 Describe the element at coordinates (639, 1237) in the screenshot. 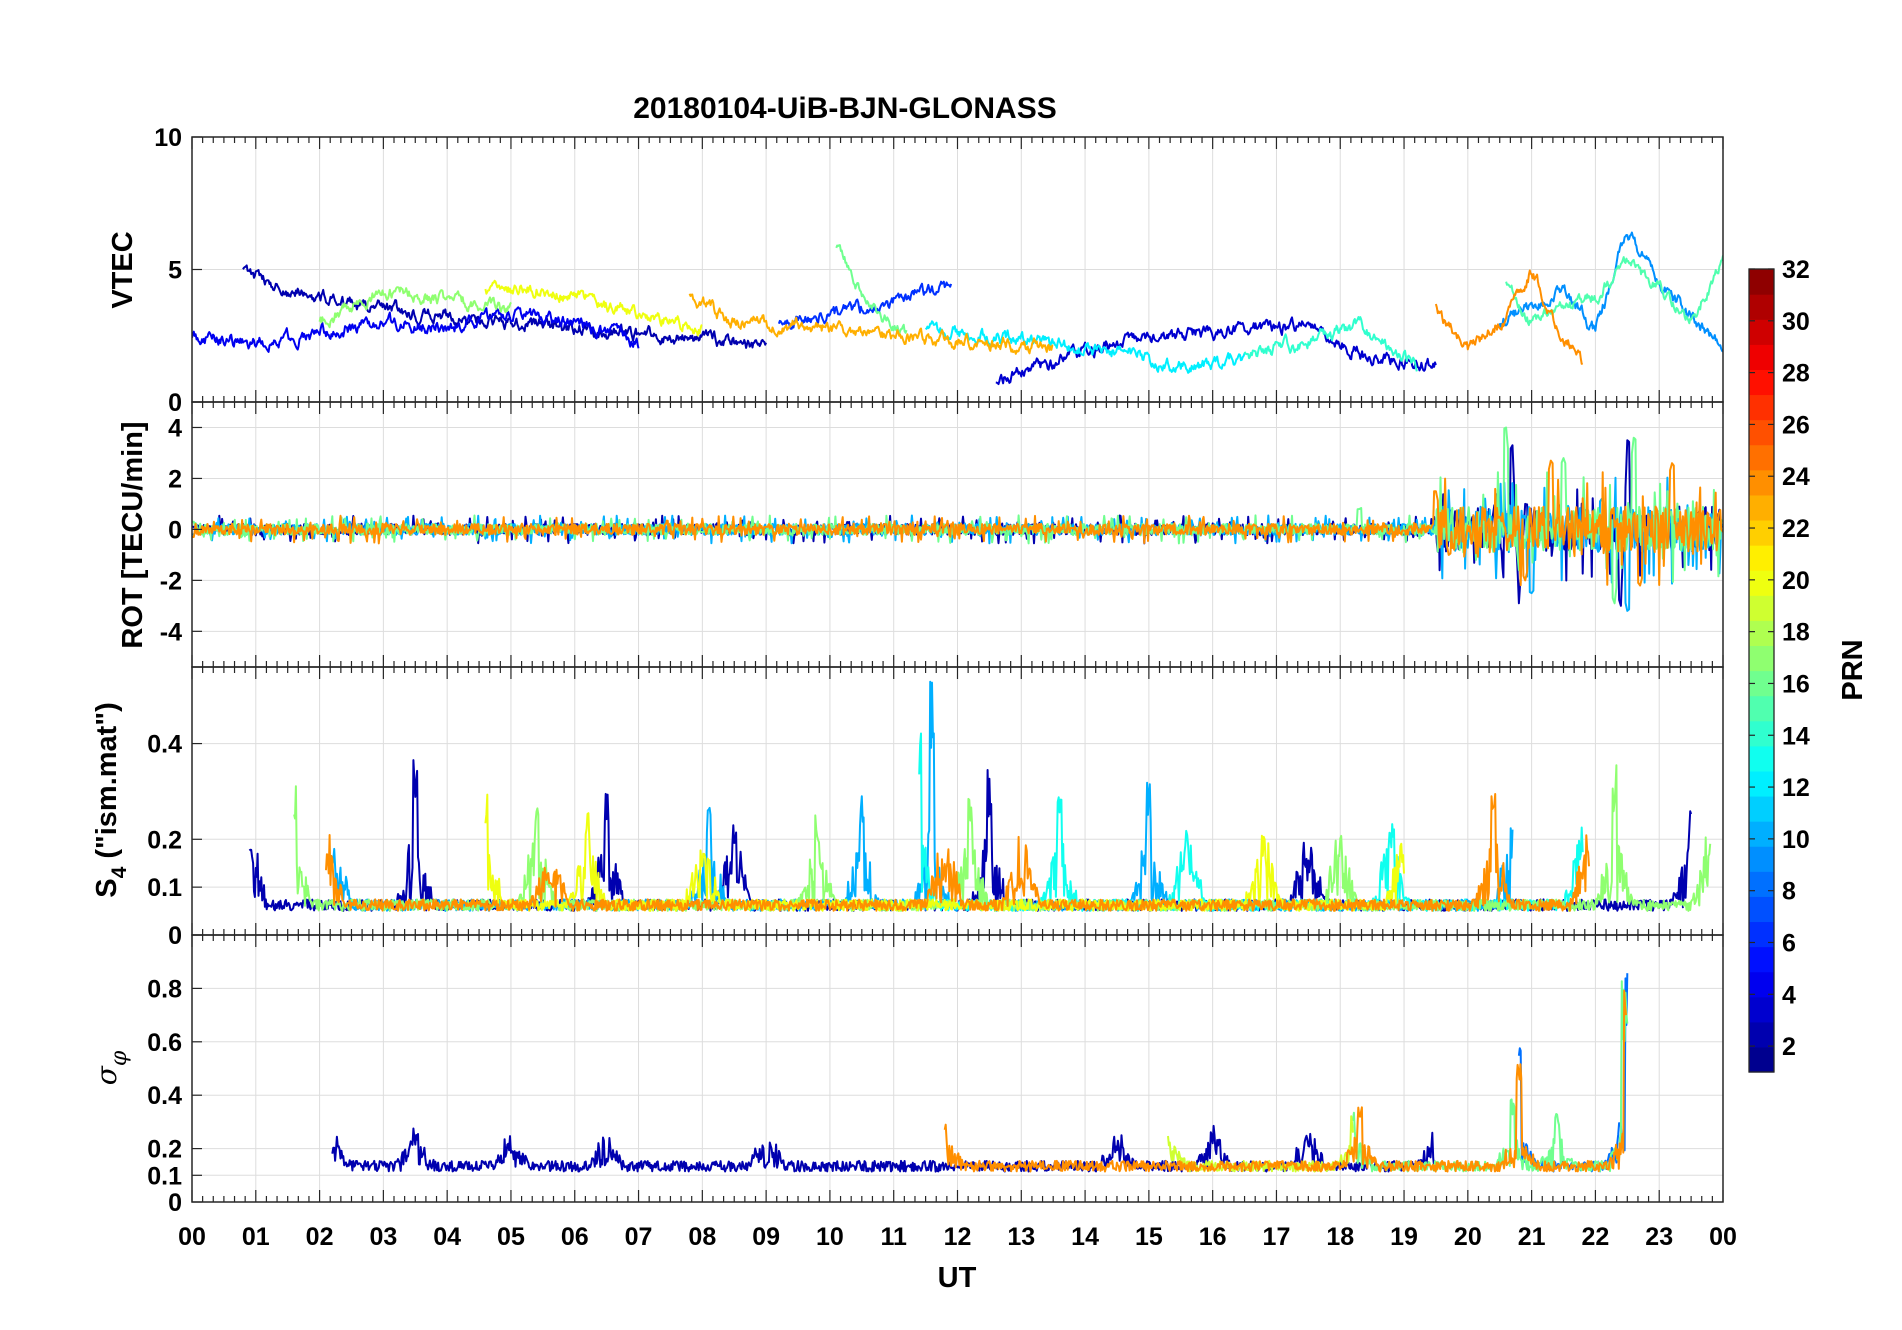

I see `x-tick-label: 07` at that location.